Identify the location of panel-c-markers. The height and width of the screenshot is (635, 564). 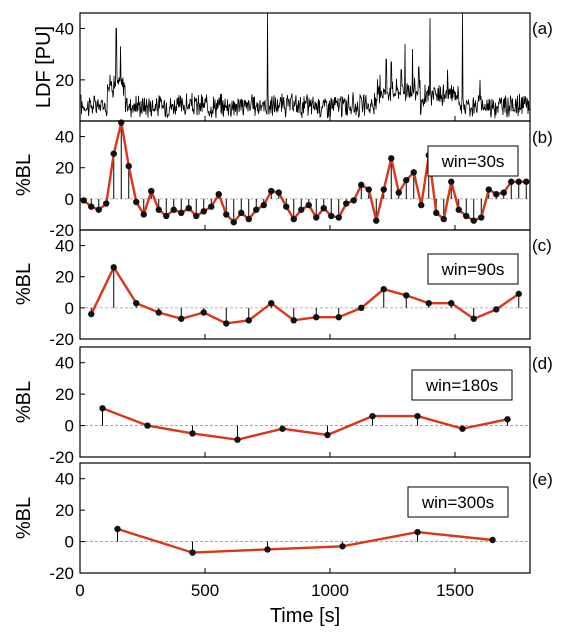
(305, 295).